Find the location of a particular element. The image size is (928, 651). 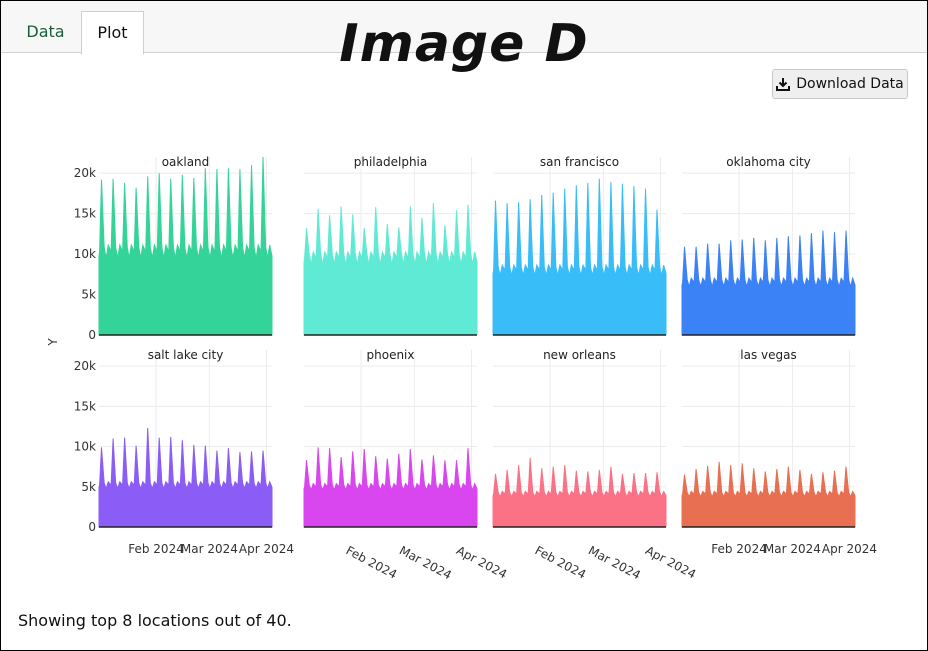

area-series-phoenix is located at coordinates (390, 487).